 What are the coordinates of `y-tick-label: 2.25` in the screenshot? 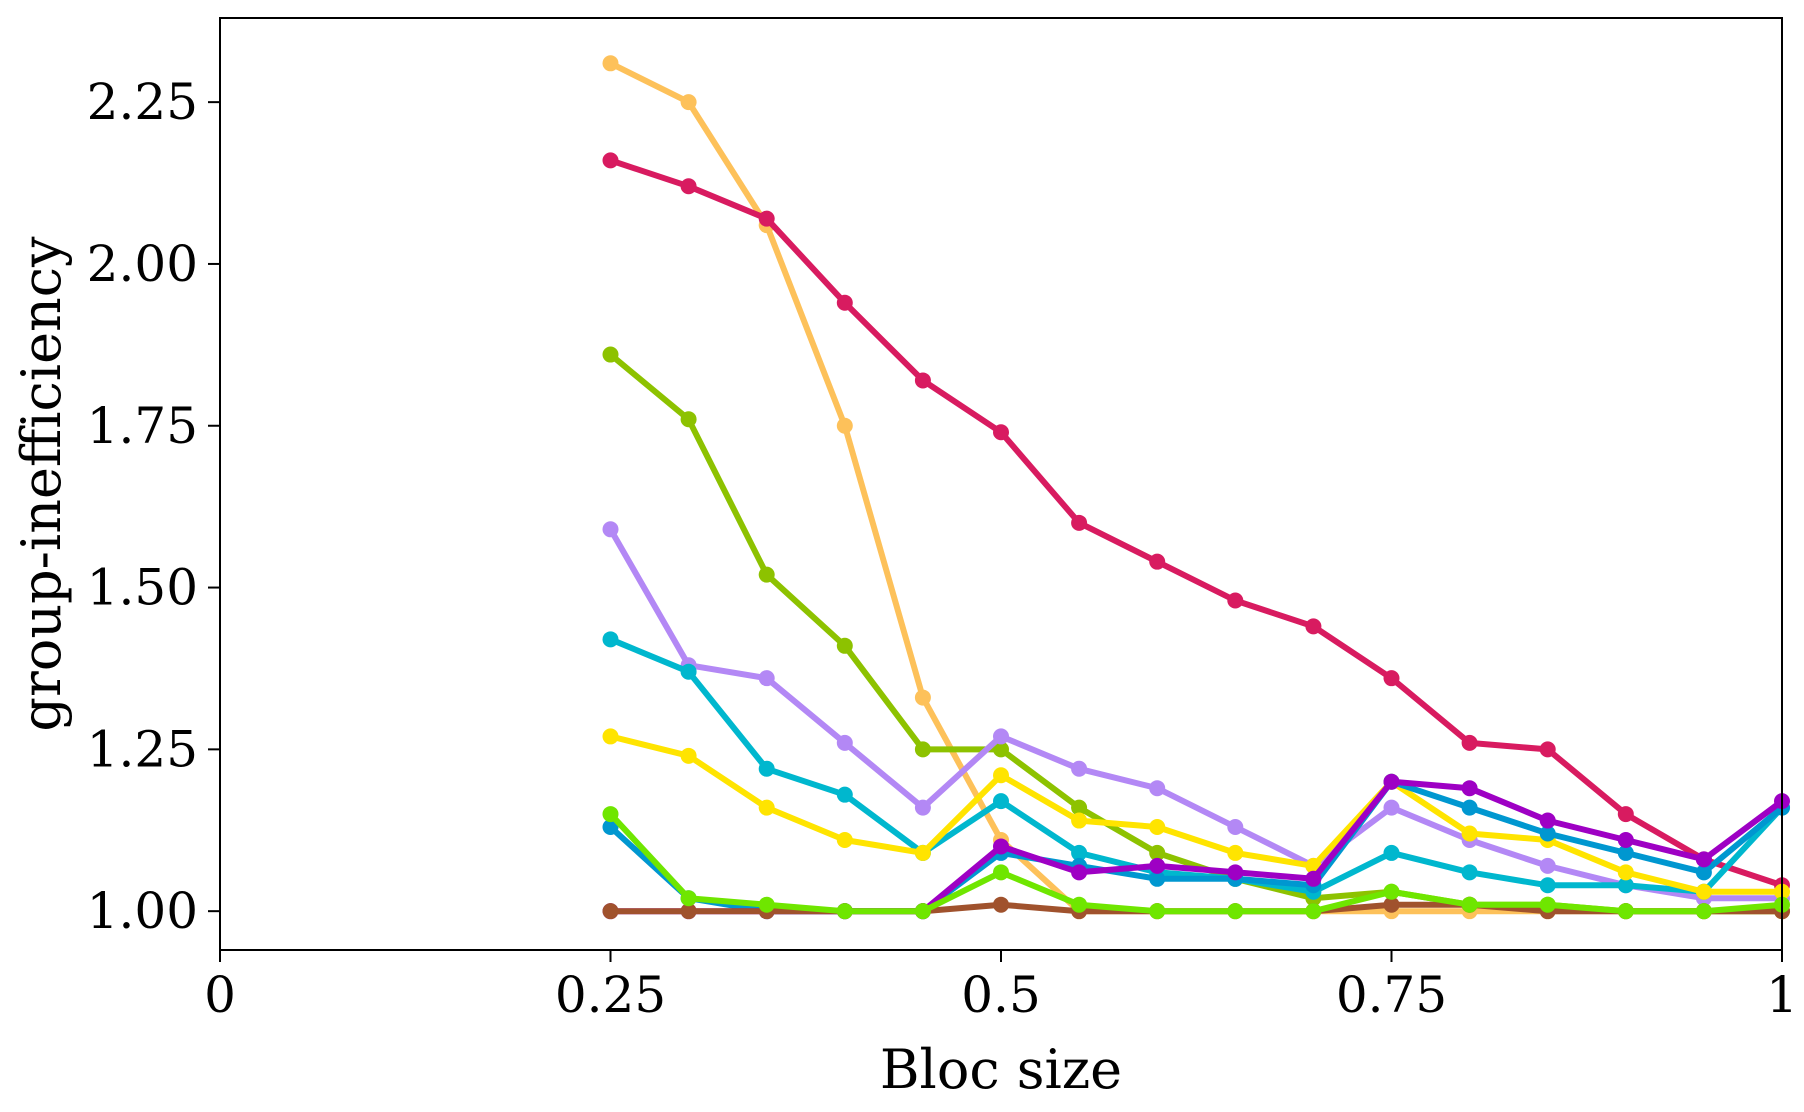 It's located at (142, 102).